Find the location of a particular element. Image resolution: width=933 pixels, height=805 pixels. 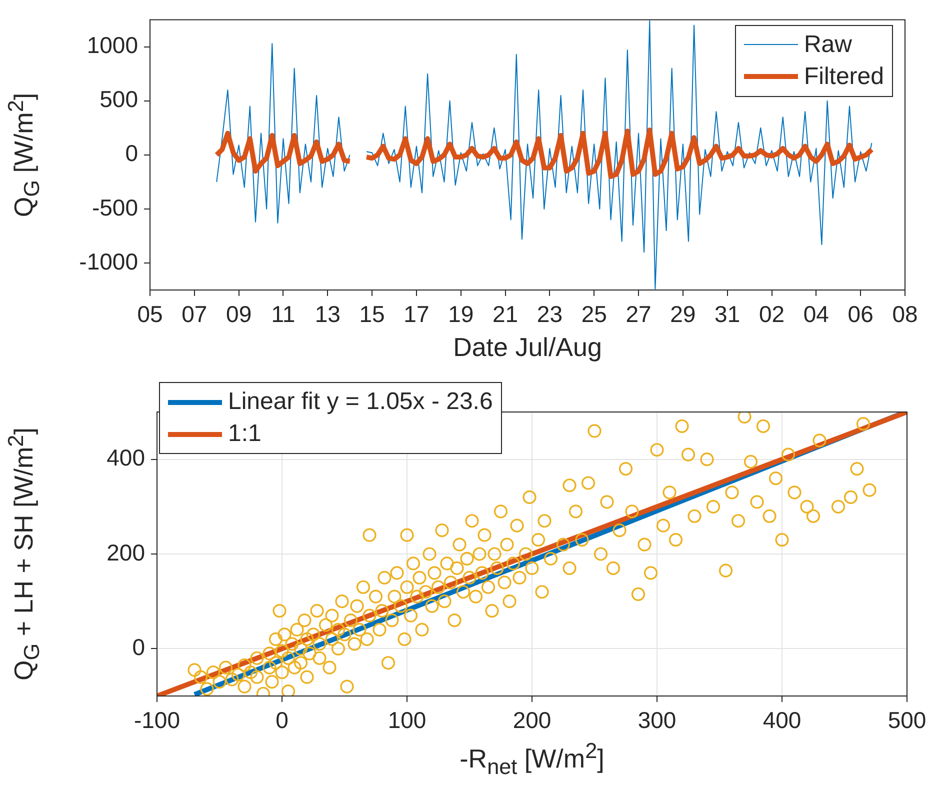

x-tick-label: 31 is located at coordinates (727, 314).